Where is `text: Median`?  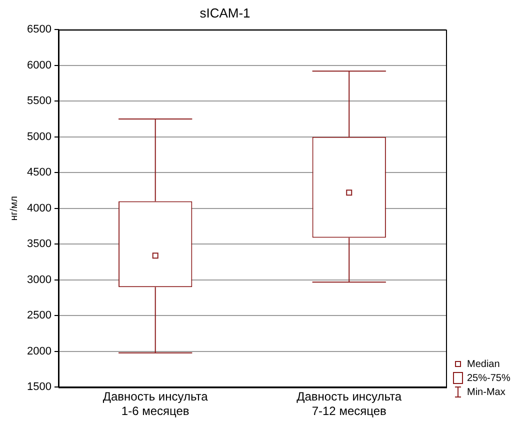 text: Median is located at coordinates (483, 364).